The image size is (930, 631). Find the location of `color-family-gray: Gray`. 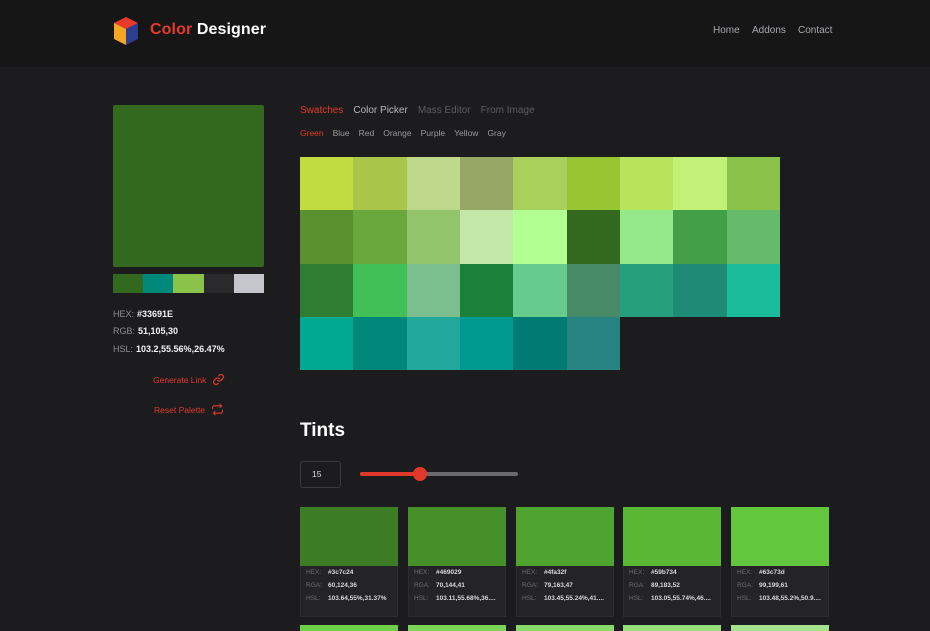

color-family-gray: Gray is located at coordinates (496, 133).